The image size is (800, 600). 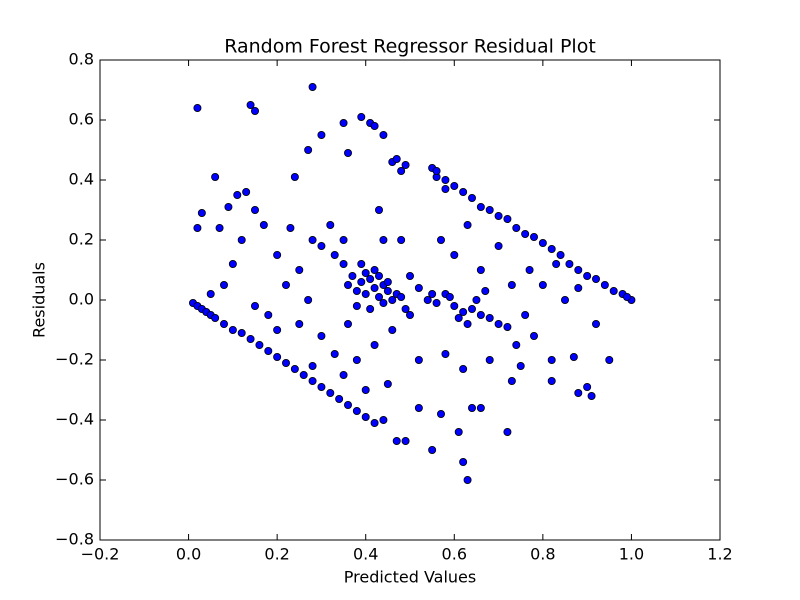 What do you see at coordinates (719, 554) in the screenshot?
I see `x-tick-label: 1.2` at bounding box center [719, 554].